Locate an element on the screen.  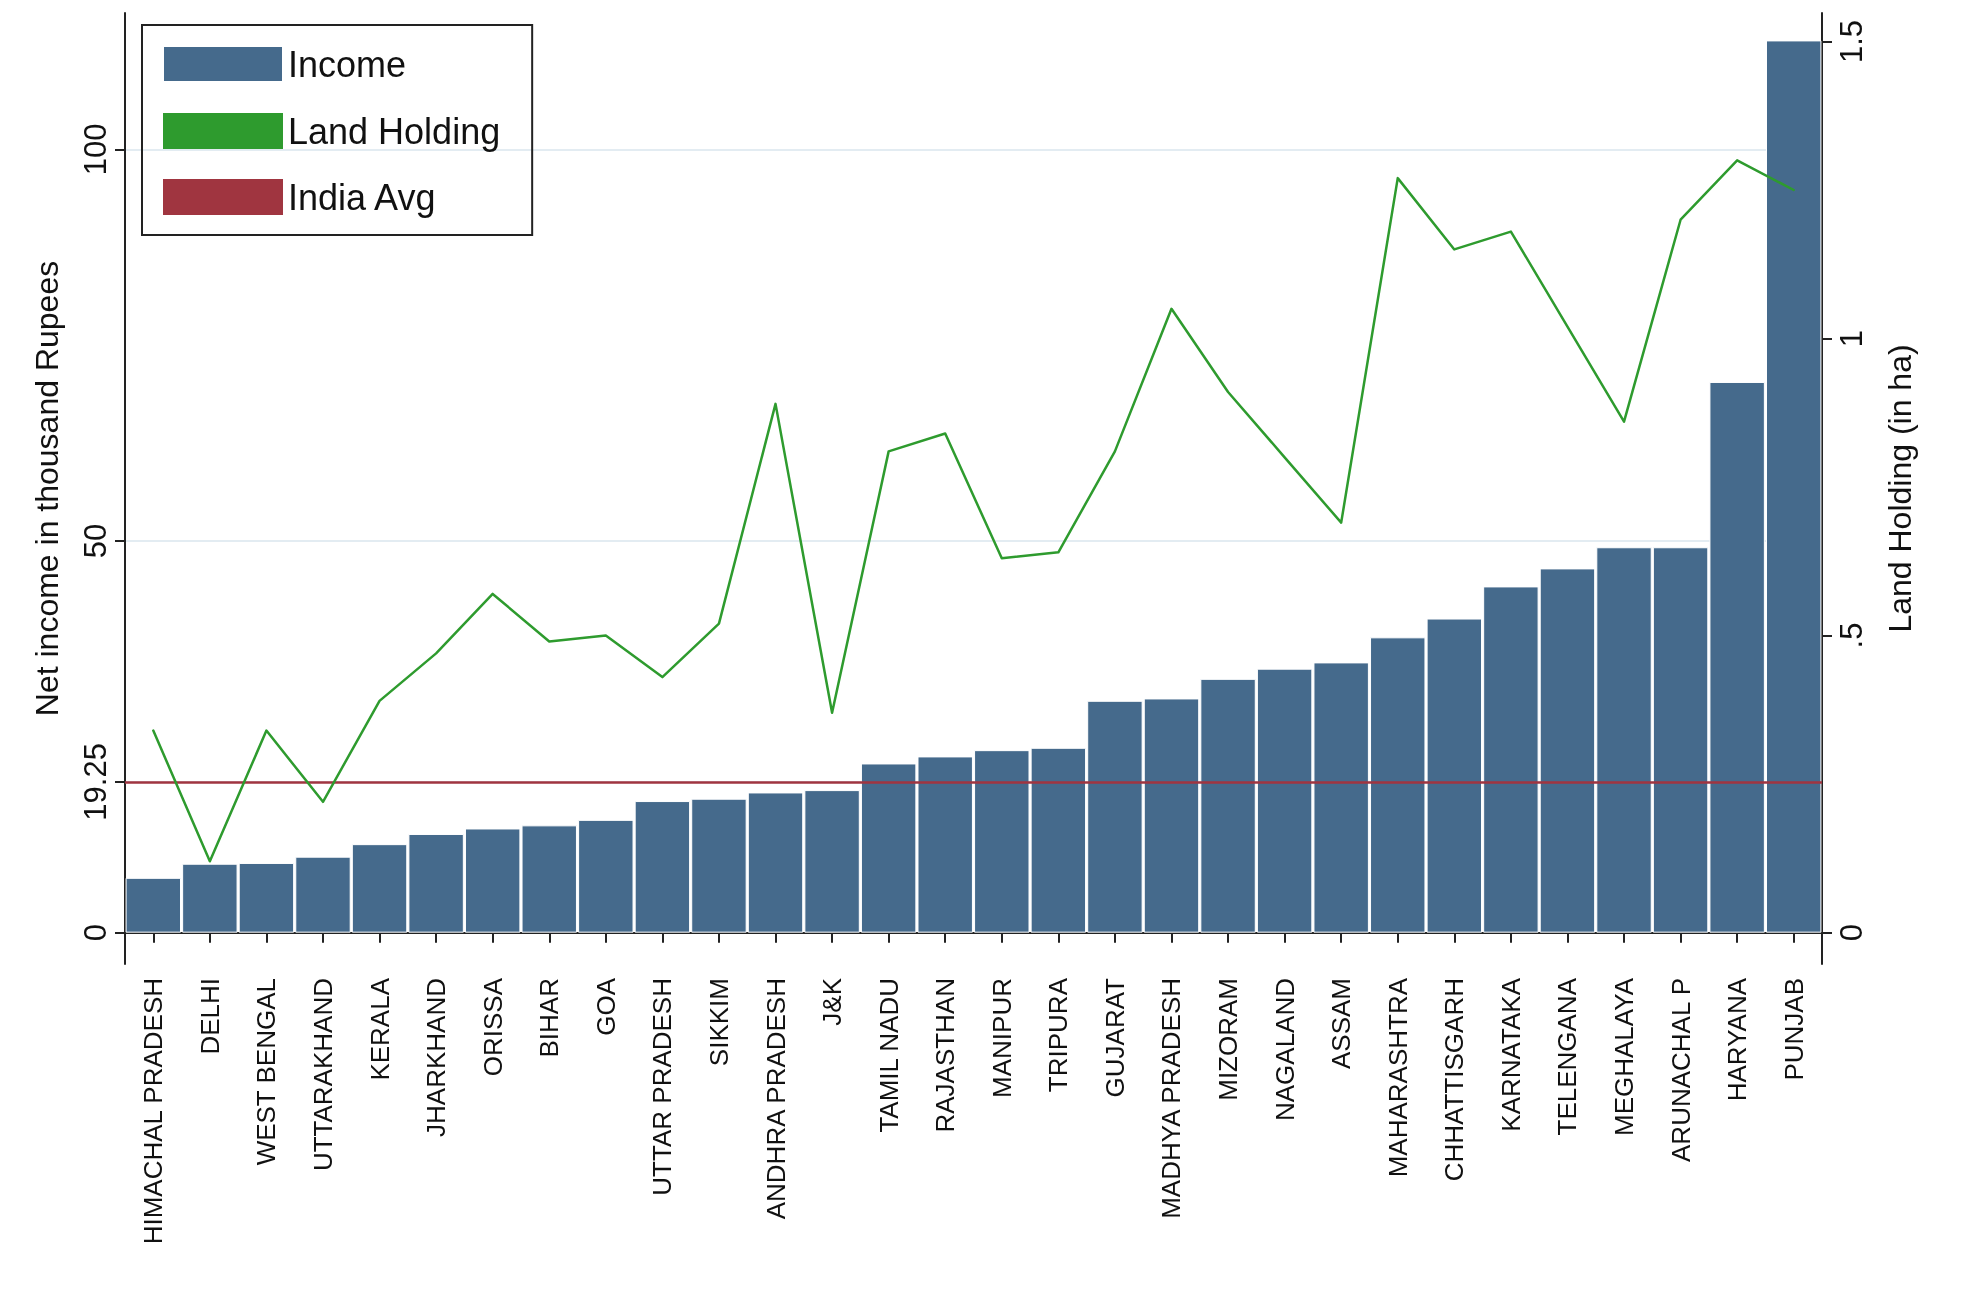
x-tick-label: GUJARAT is located at coordinates (1114, 1037).